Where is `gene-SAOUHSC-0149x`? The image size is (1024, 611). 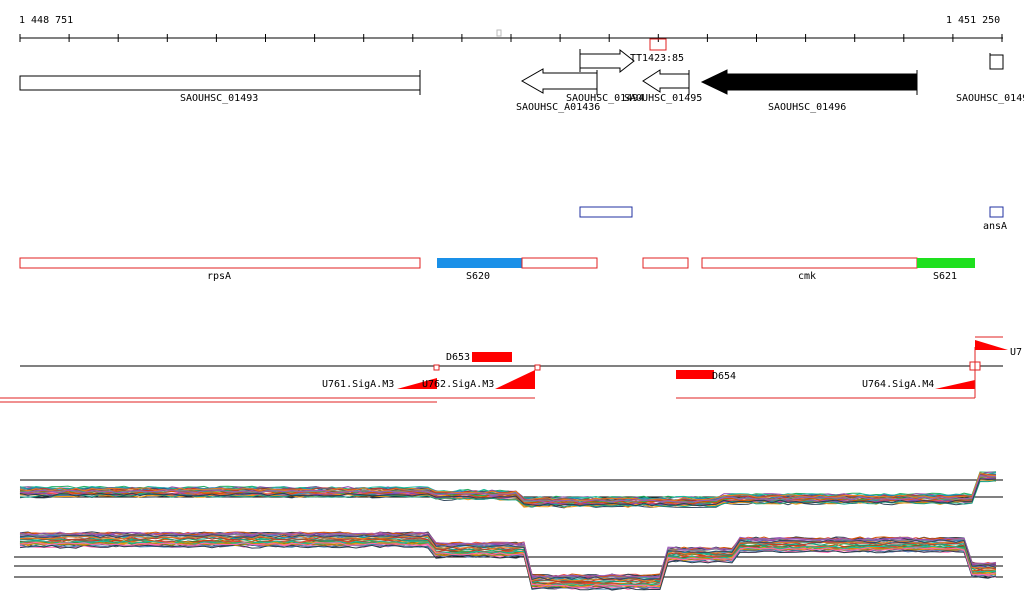
gene-SAOUHSC-0149x is located at coordinates (996, 61).